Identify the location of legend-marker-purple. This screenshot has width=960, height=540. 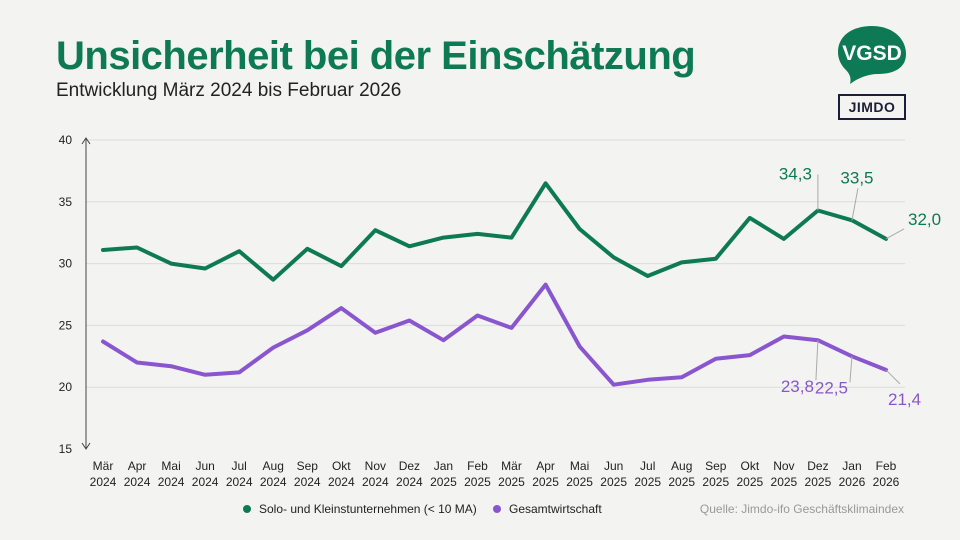
(497, 509).